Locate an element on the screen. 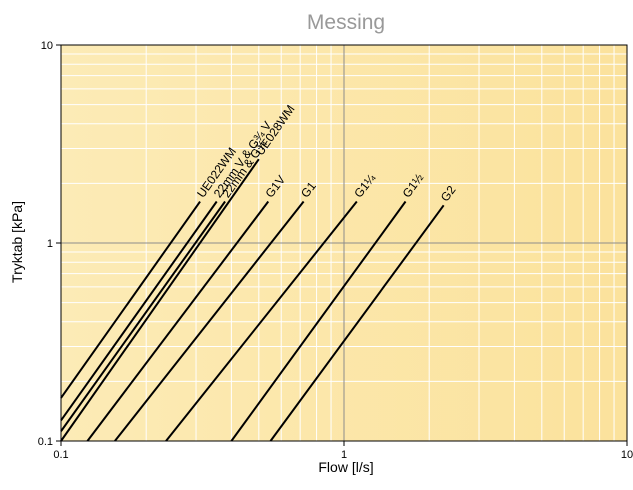 The image size is (633, 490). x-tick-label: 10 is located at coordinates (627, 455).